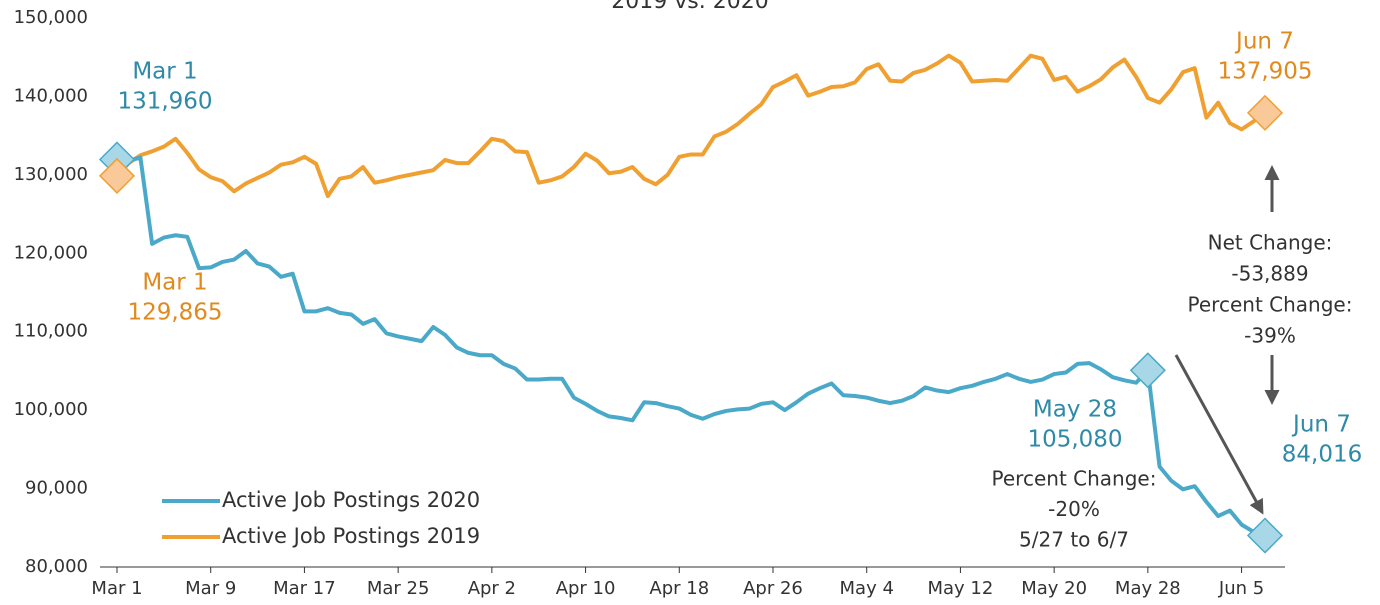 This screenshot has width=1380, height=605. What do you see at coordinates (961, 588) in the screenshot?
I see `x-tick-label: May 12` at bounding box center [961, 588].